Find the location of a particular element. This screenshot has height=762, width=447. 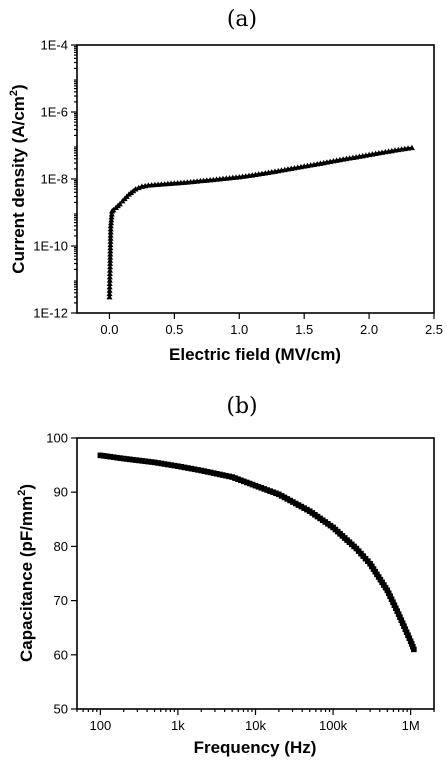

panel-b-label: (b) is located at coordinates (241, 406).